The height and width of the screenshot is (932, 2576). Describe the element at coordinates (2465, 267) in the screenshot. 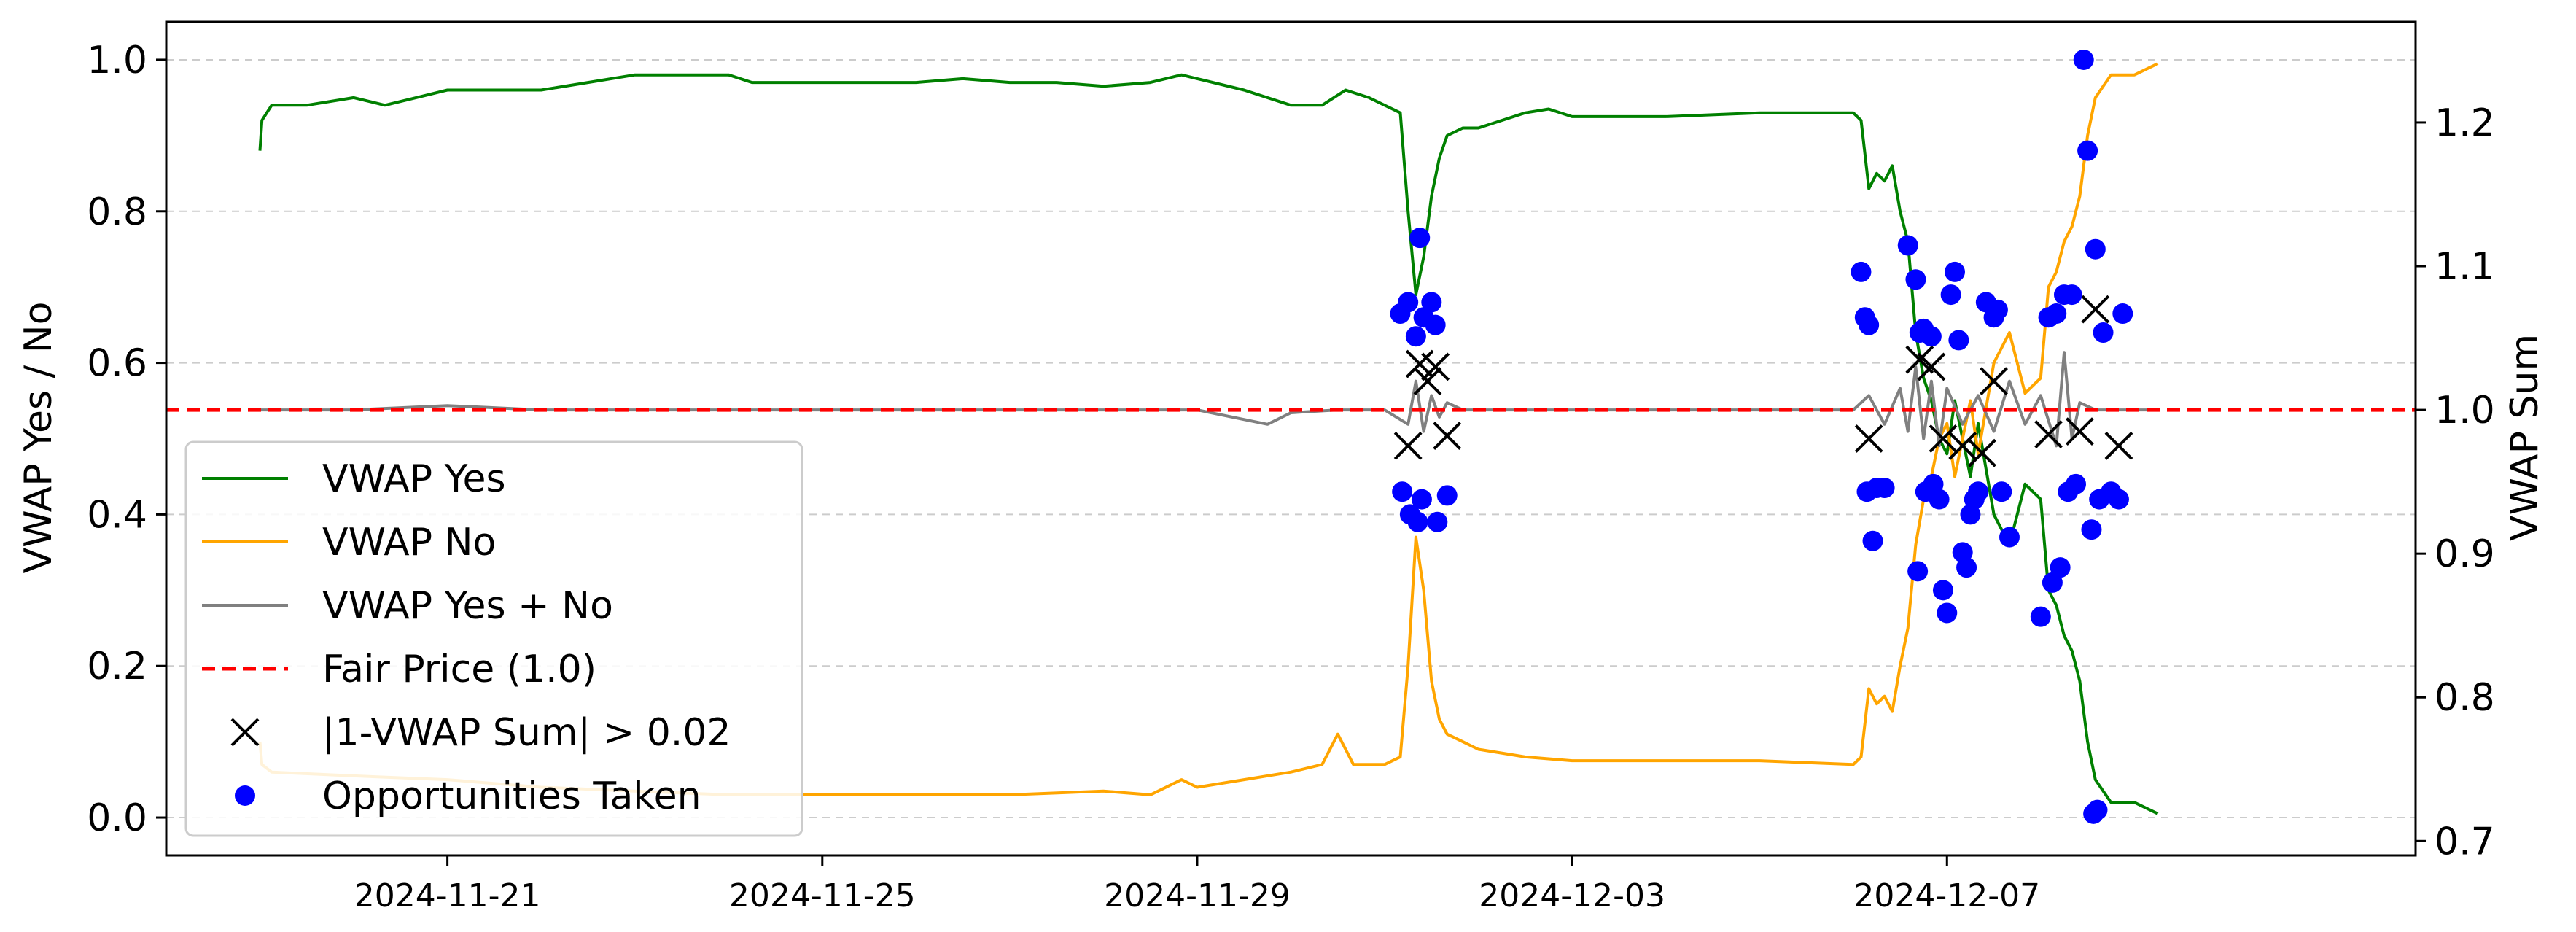

I see `y-right-tick-label: 1.1` at that location.